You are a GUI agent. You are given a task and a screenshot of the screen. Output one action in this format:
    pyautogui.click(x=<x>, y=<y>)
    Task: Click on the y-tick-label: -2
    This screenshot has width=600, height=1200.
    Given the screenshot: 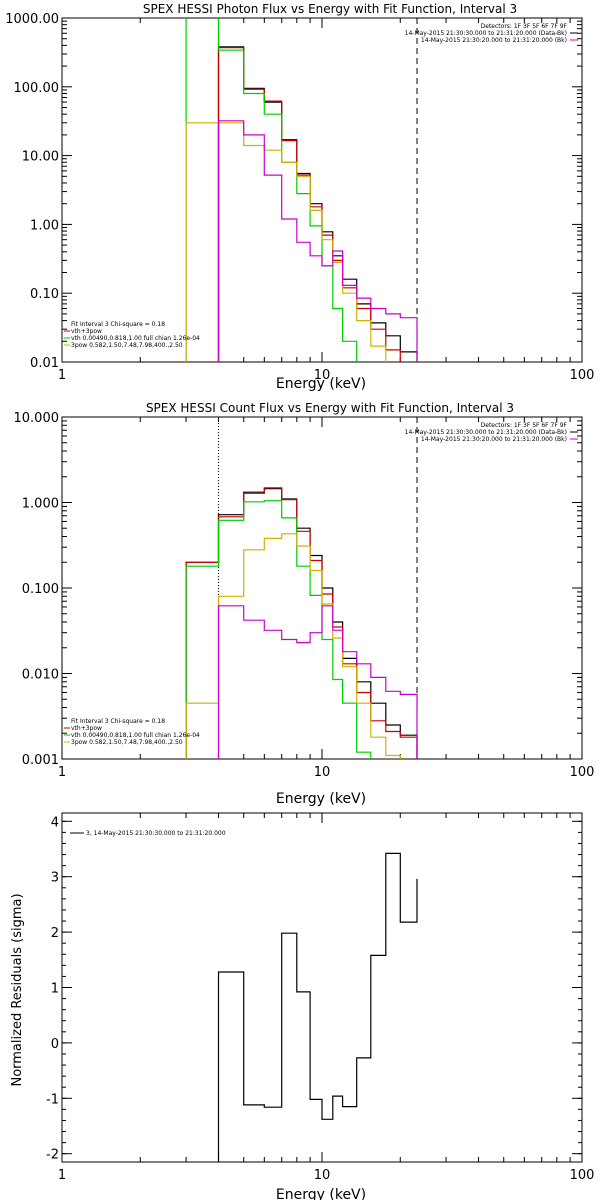 What is the action you would take?
    pyautogui.click(x=52, y=1155)
    